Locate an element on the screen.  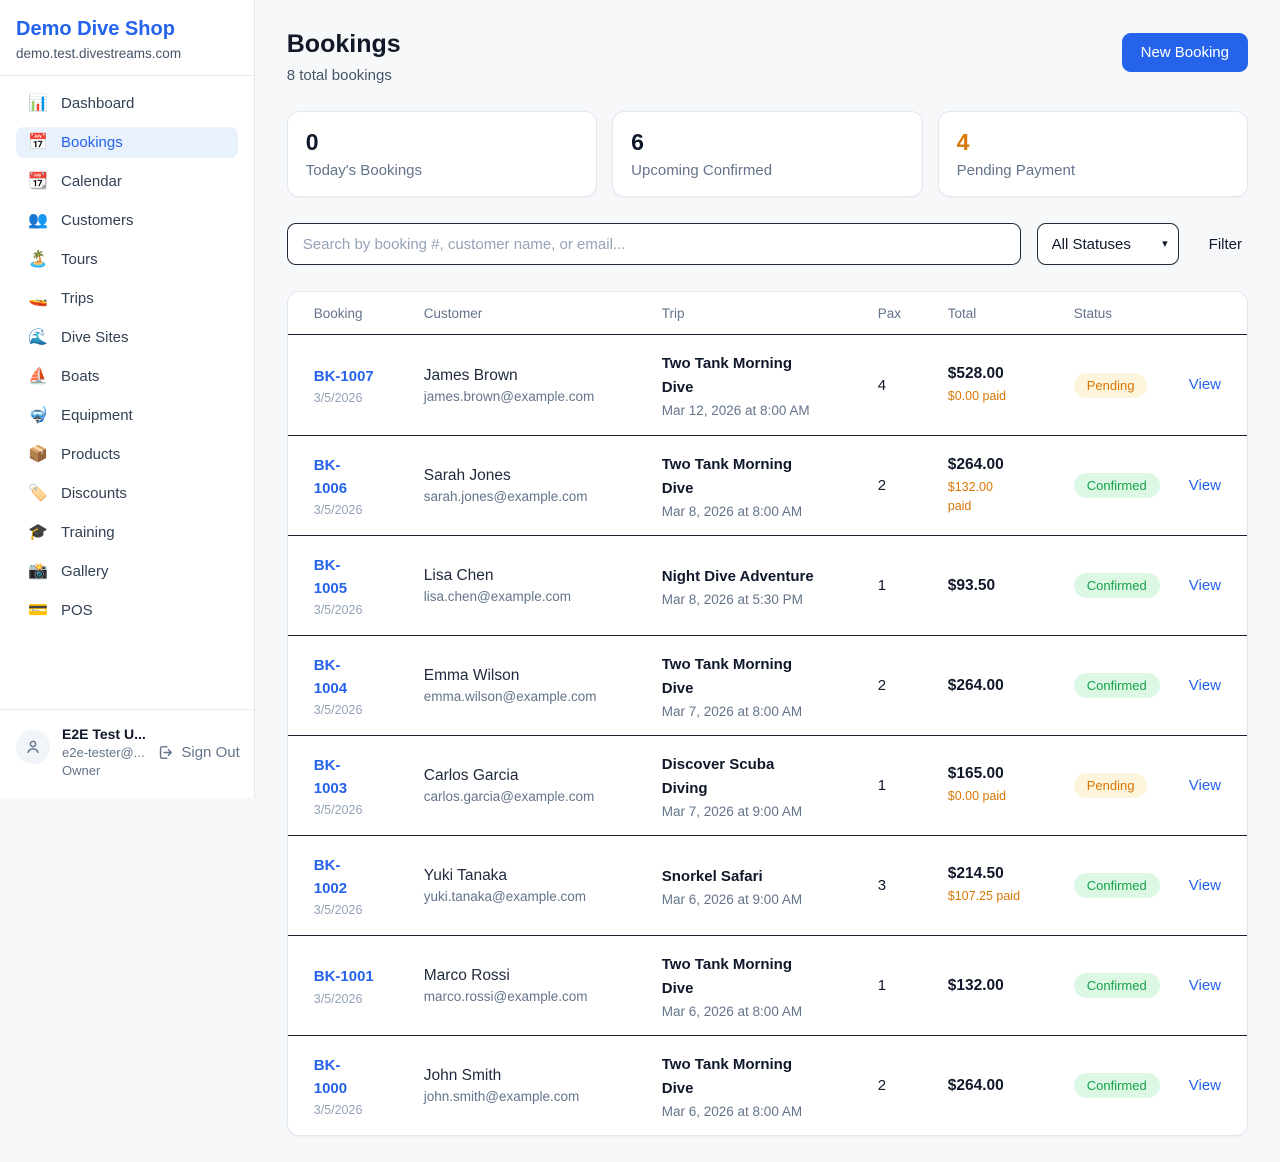
booking-id-link: BK- 1006 is located at coordinates (330, 476).